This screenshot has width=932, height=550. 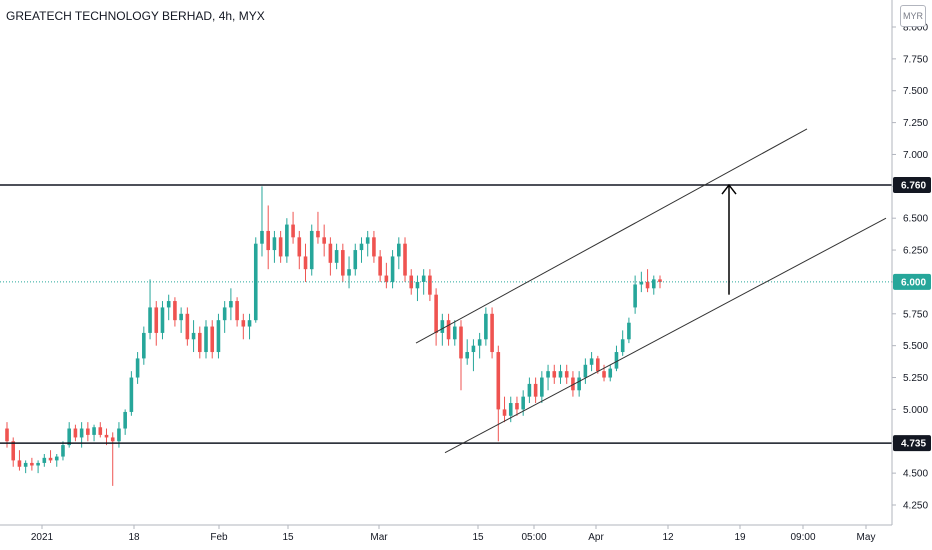 What do you see at coordinates (668, 537) in the screenshot?
I see `time-tick-label: 12` at bounding box center [668, 537].